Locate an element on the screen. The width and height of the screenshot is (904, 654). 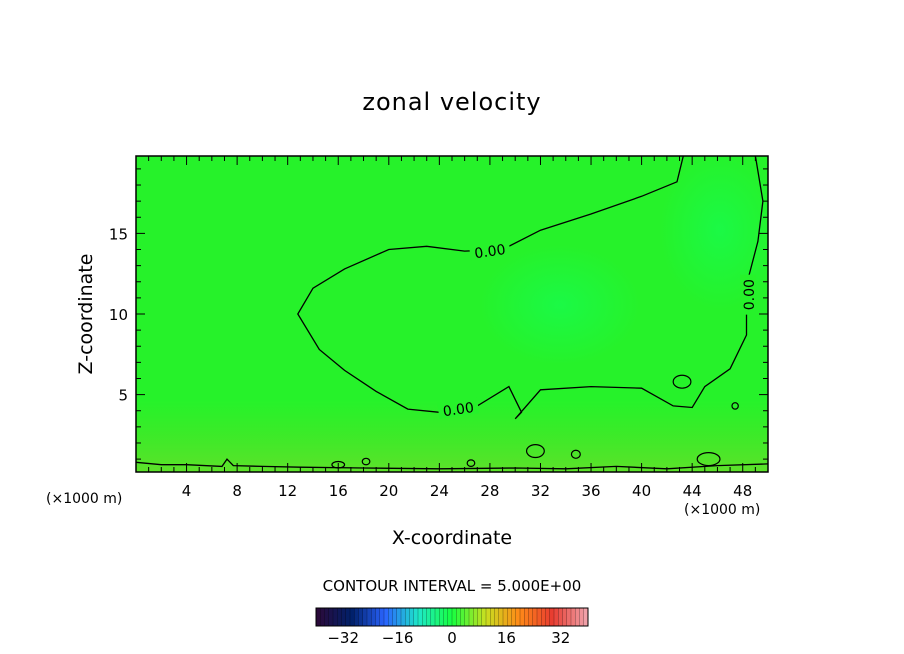
x-tick-label: 28 is located at coordinates (489, 491).